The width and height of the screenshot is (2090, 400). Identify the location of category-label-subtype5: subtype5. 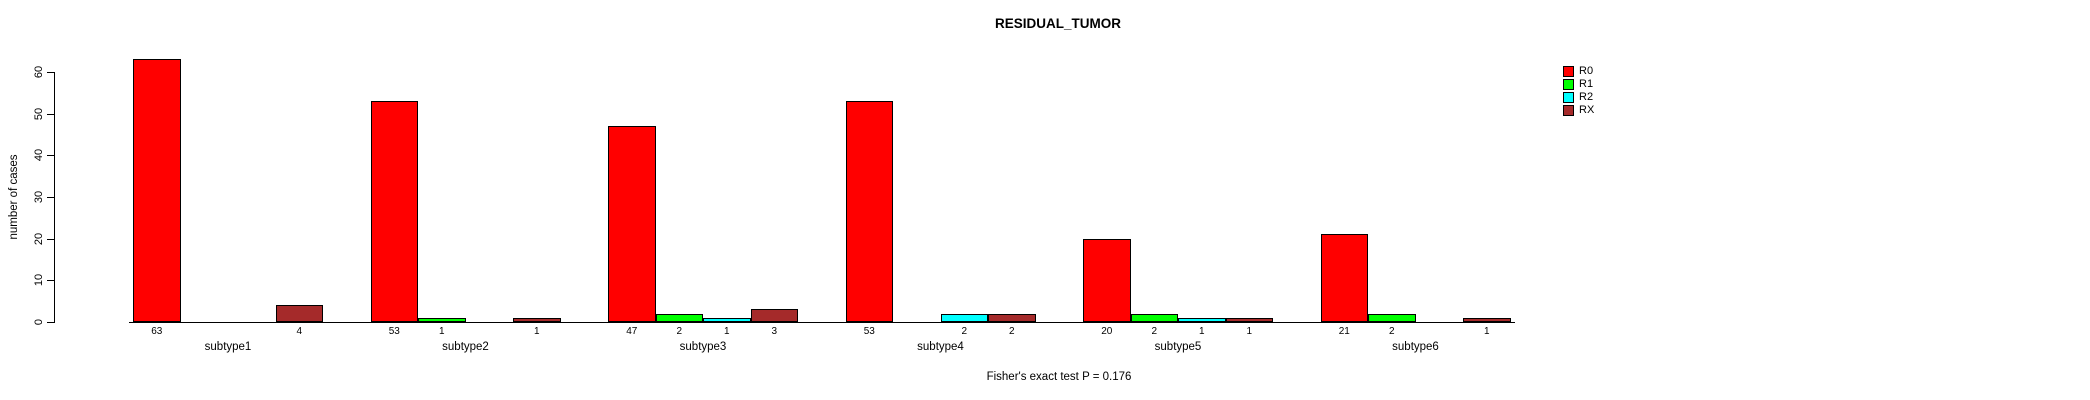
(1178, 347).